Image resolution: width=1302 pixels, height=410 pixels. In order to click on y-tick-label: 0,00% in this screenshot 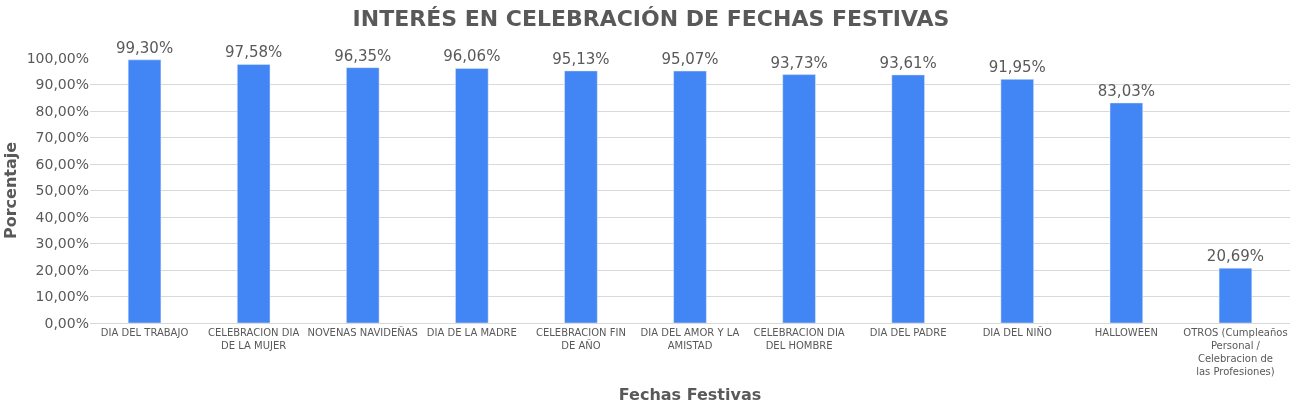, I will do `click(66, 322)`.